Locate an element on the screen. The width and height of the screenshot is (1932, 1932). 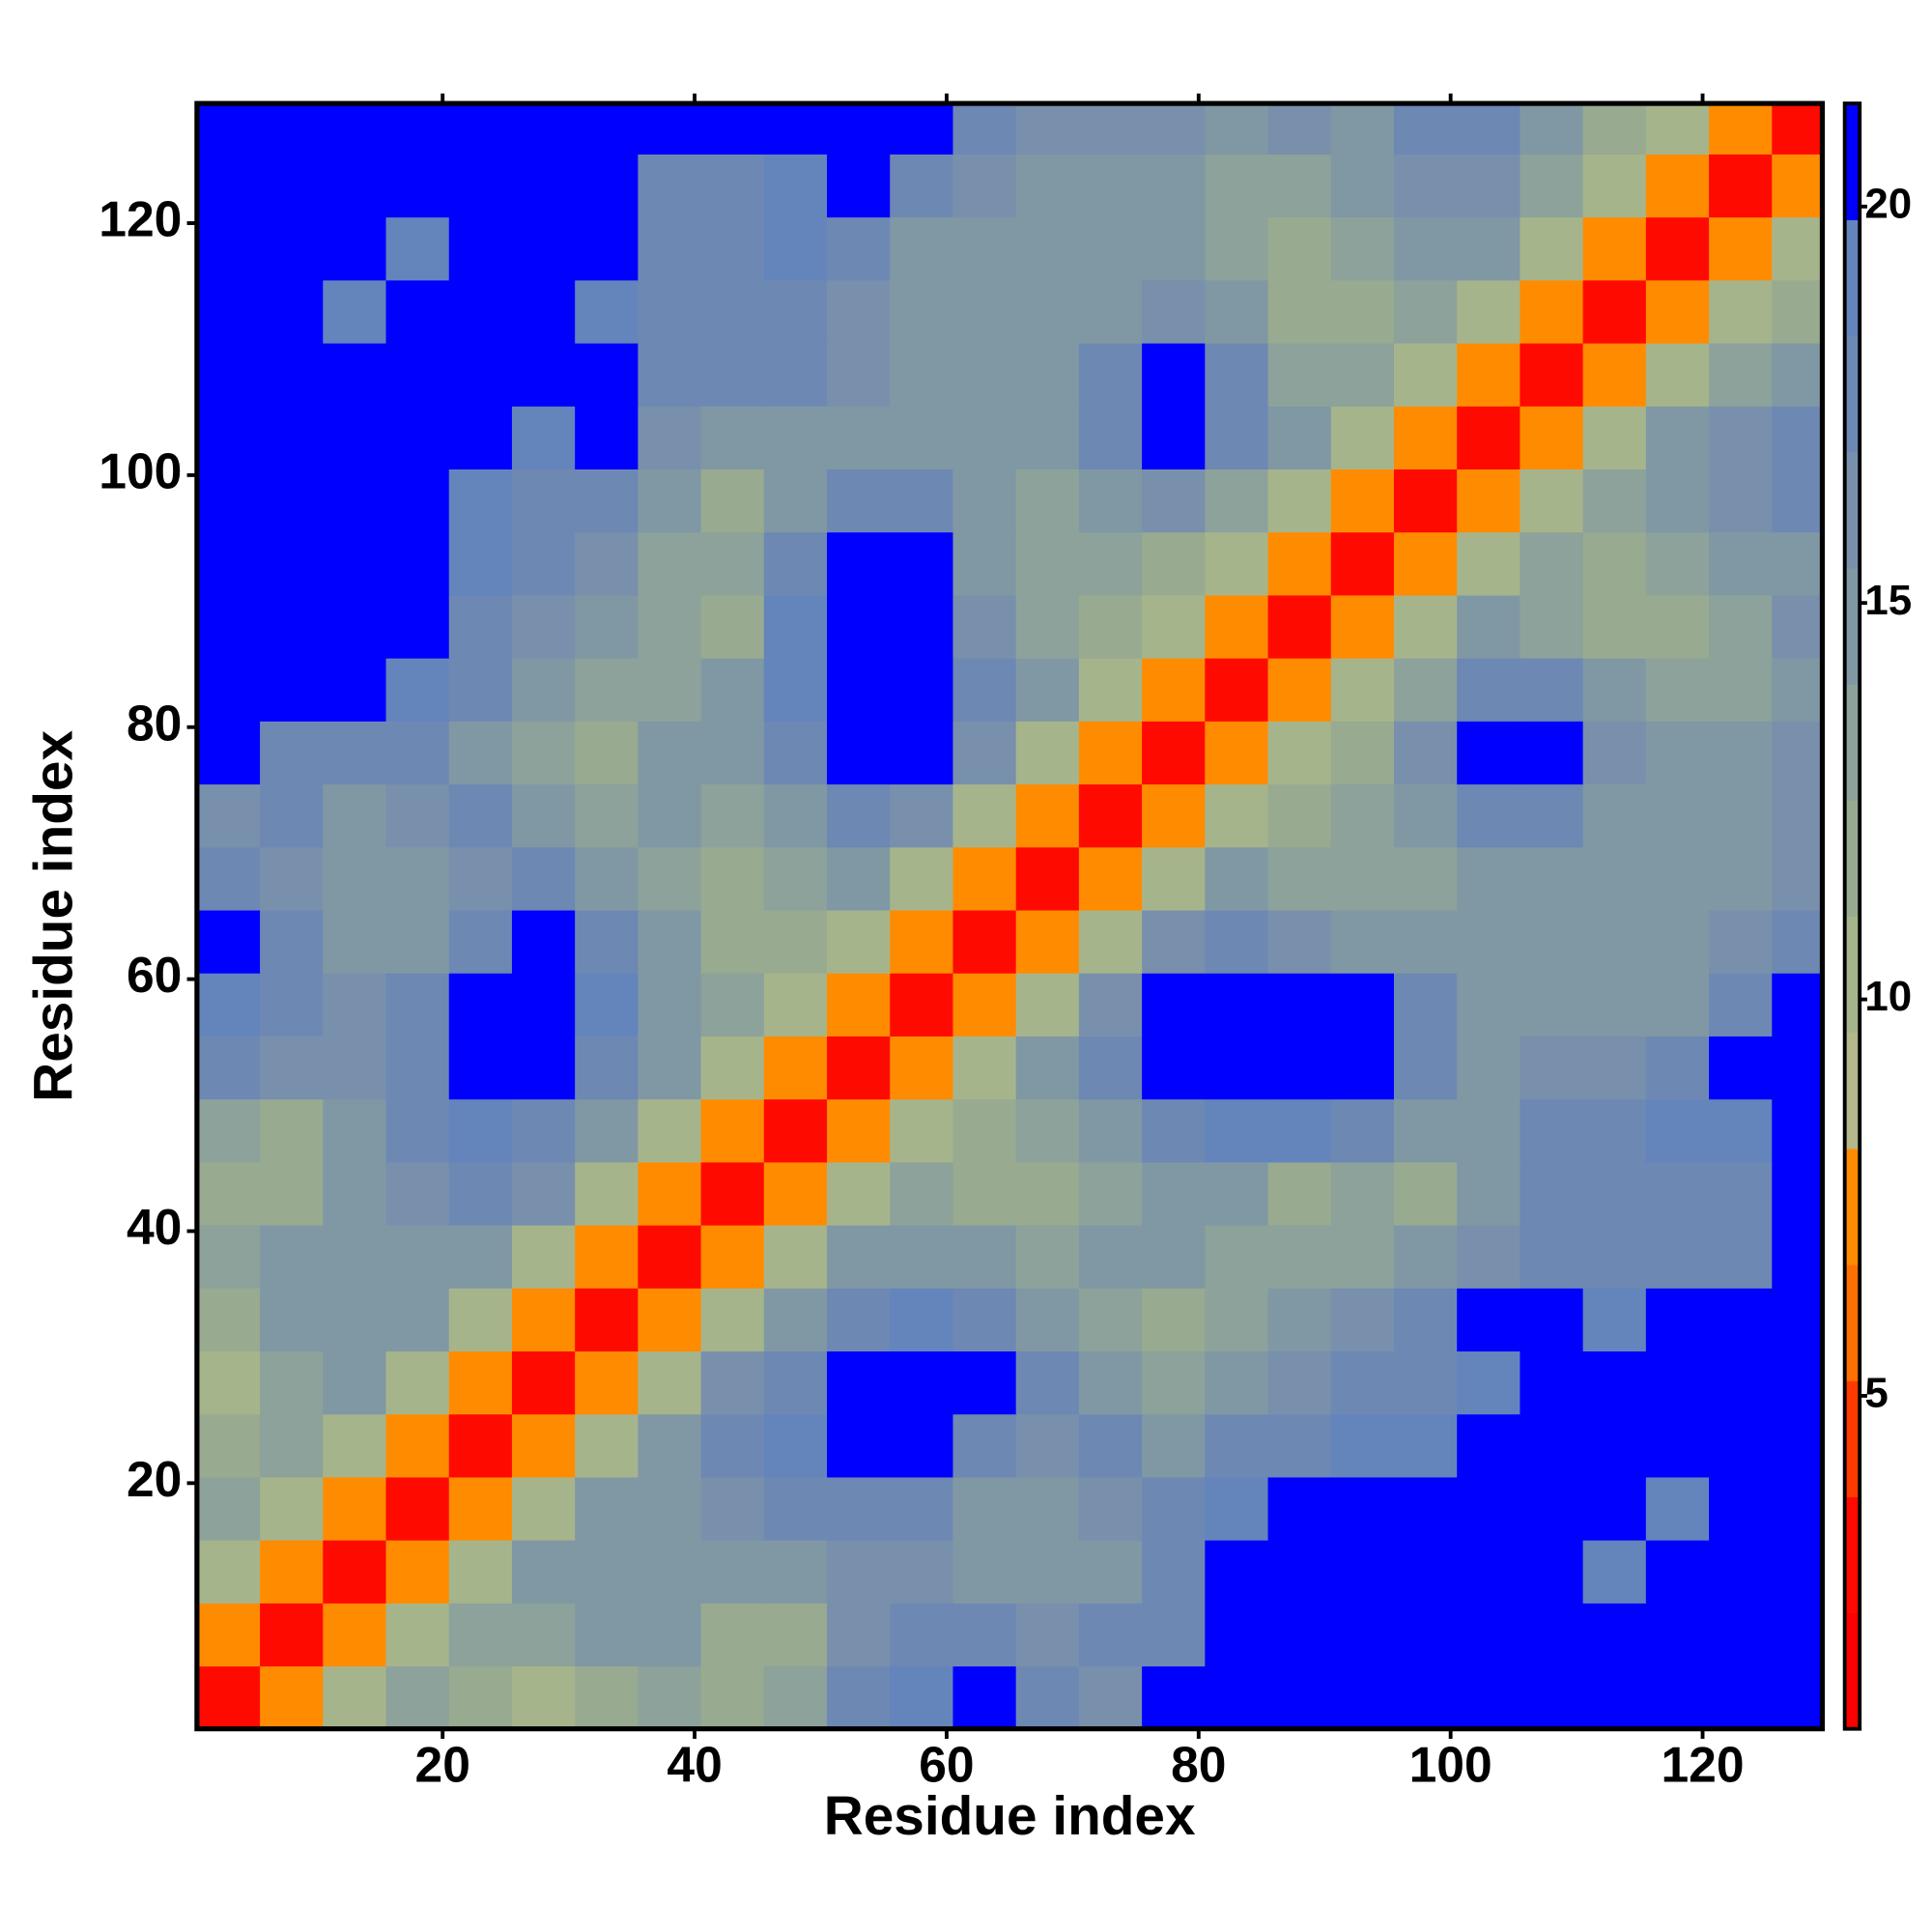
y-tick-label: 80 is located at coordinates (154, 723).